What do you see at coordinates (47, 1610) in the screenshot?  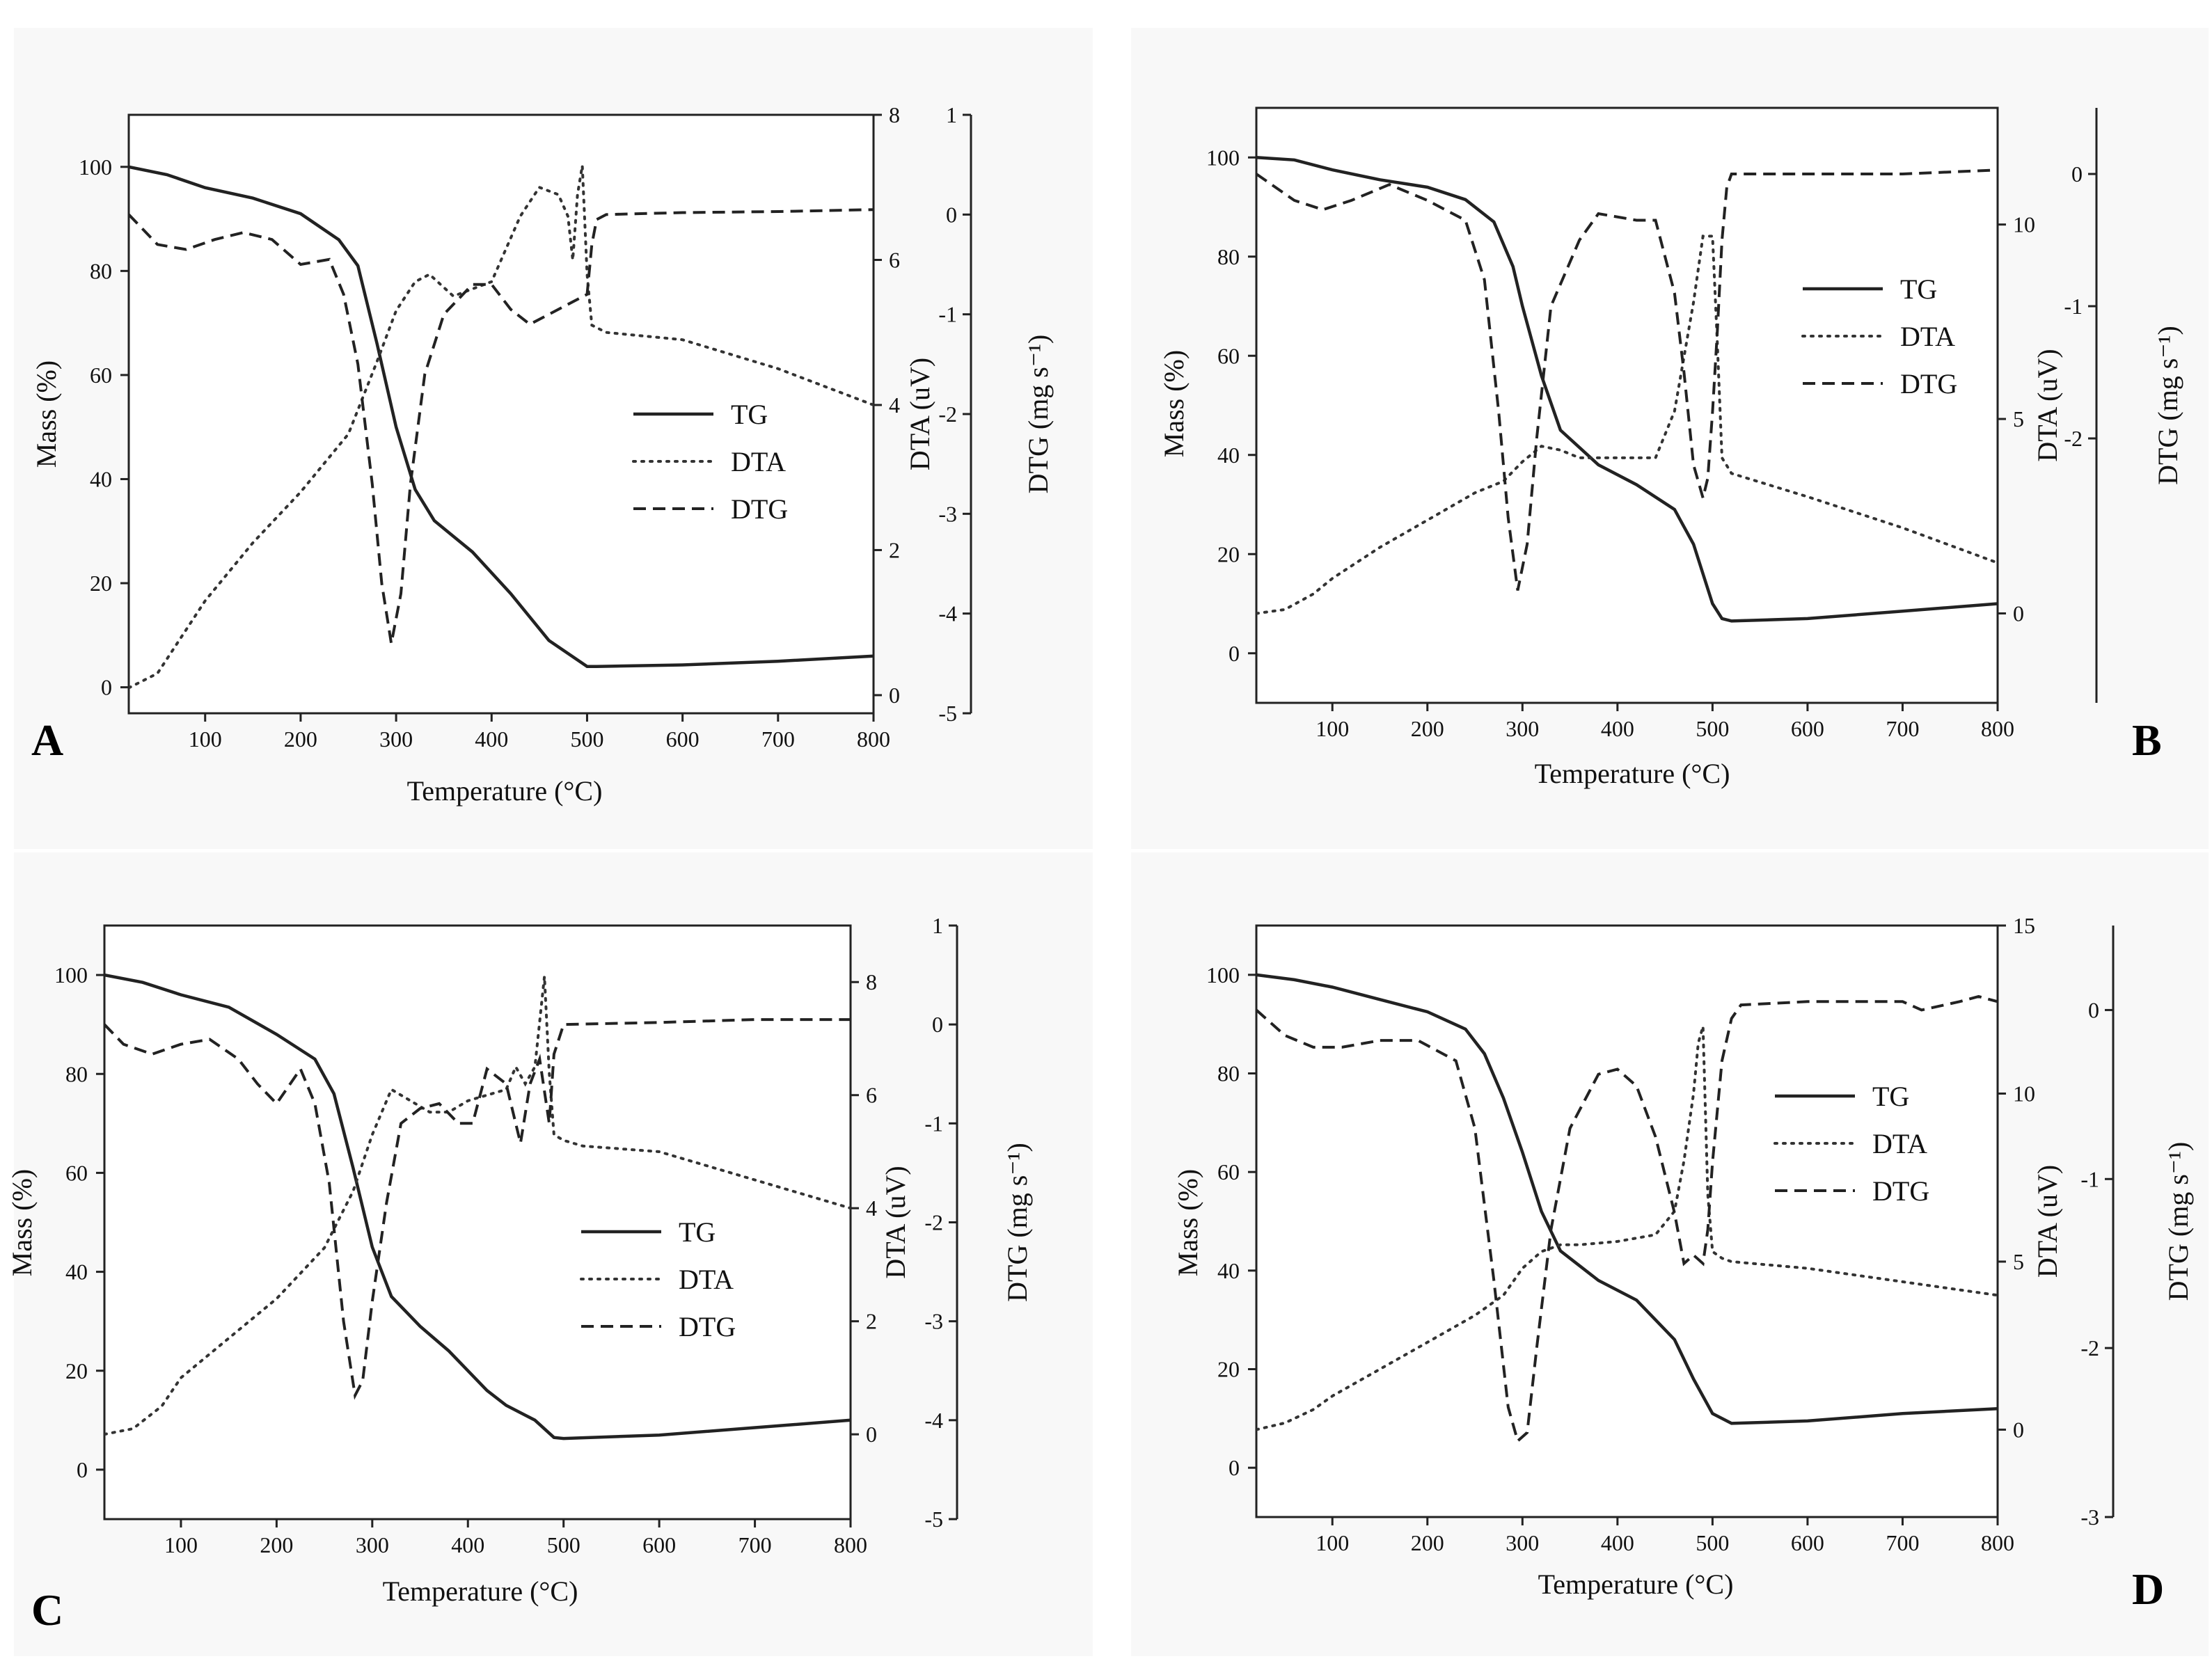 I see `panel-label: C` at bounding box center [47, 1610].